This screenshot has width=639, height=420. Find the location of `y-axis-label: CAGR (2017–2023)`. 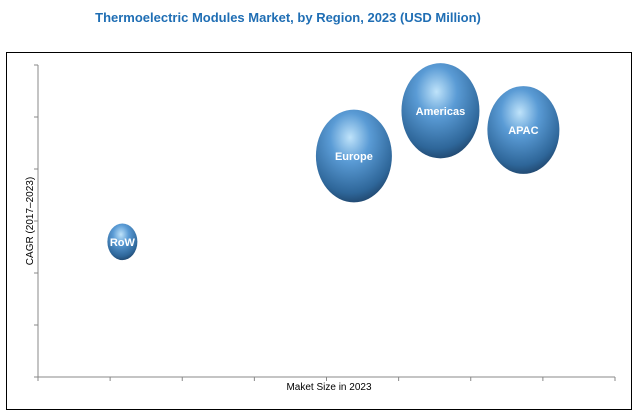

y-axis-label: CAGR (2017–2023) is located at coordinates (30, 221).